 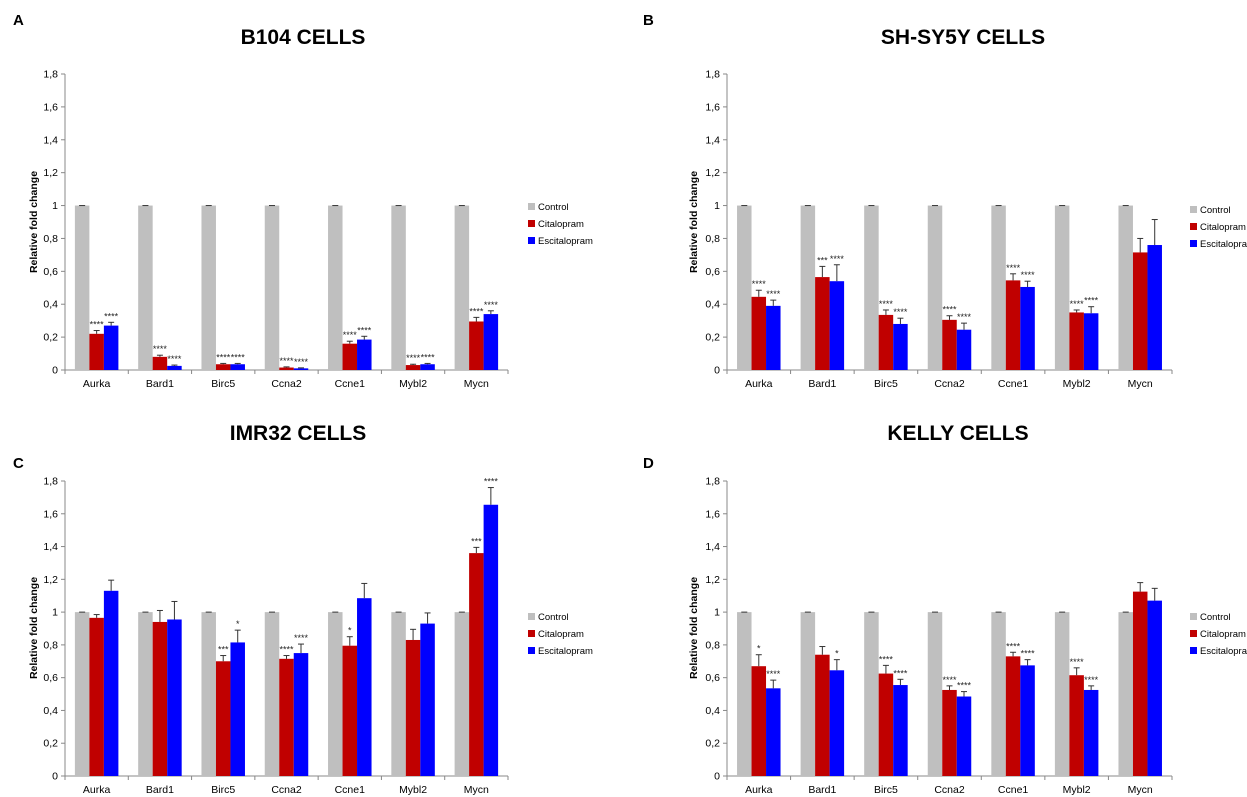 I want to click on legend-swatch-control, so click(x=1193, y=616).